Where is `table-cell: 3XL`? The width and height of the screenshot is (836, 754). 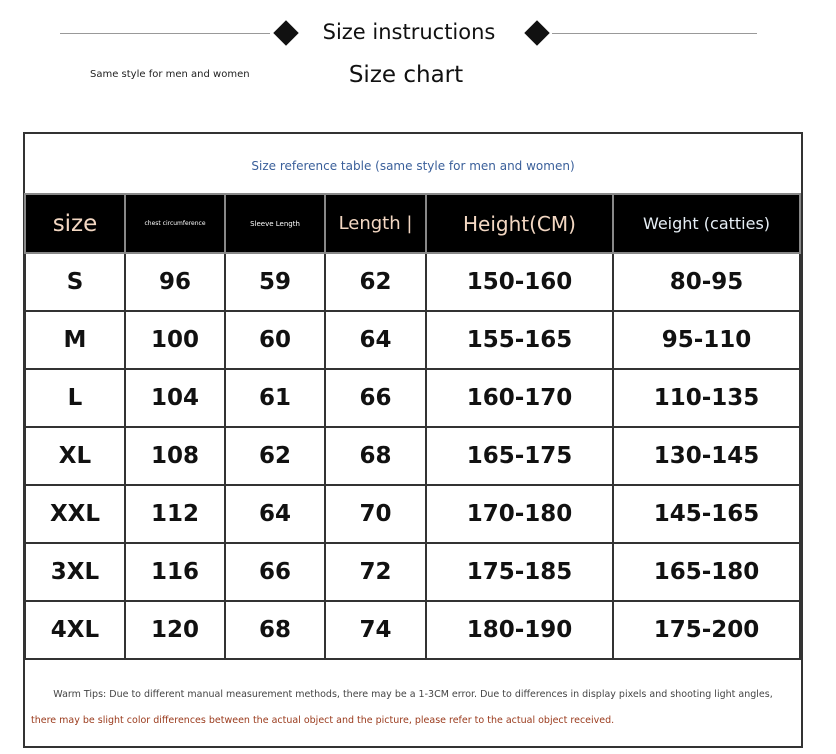
table-cell: 3XL is located at coordinates (75, 572).